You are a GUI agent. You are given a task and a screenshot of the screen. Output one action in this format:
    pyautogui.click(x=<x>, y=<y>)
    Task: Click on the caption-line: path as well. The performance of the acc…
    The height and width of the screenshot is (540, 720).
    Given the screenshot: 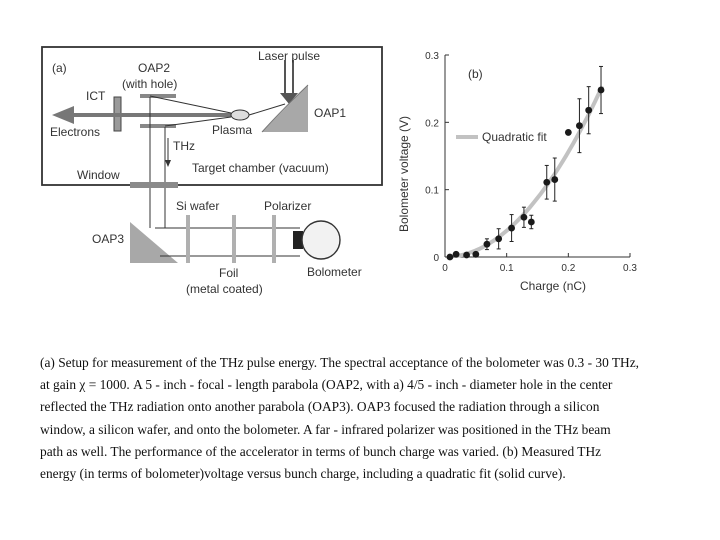 What is the action you would take?
    pyautogui.click(x=321, y=451)
    